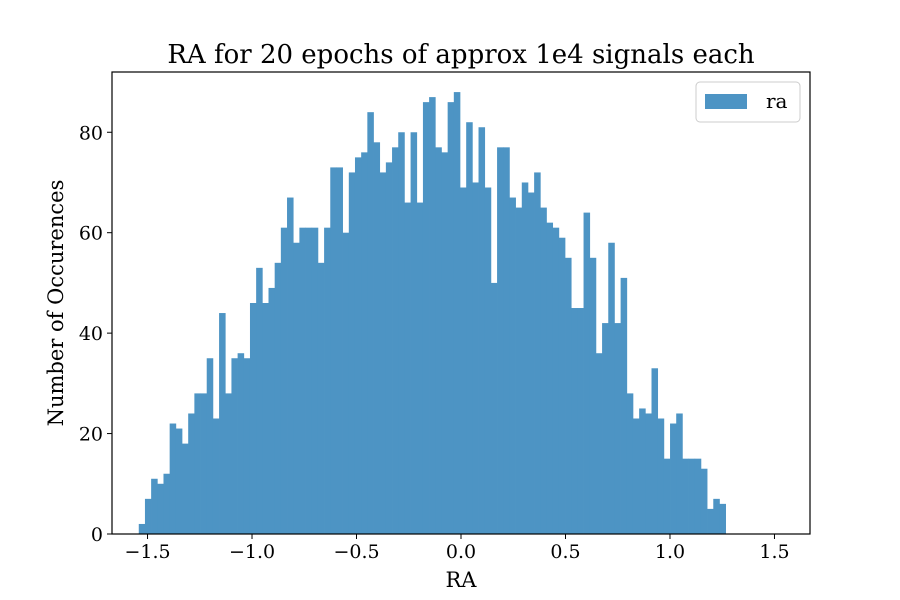 The image size is (900, 600). What do you see at coordinates (56, 303) in the screenshot?
I see `y-axis-label: Number of Occurences` at bounding box center [56, 303].